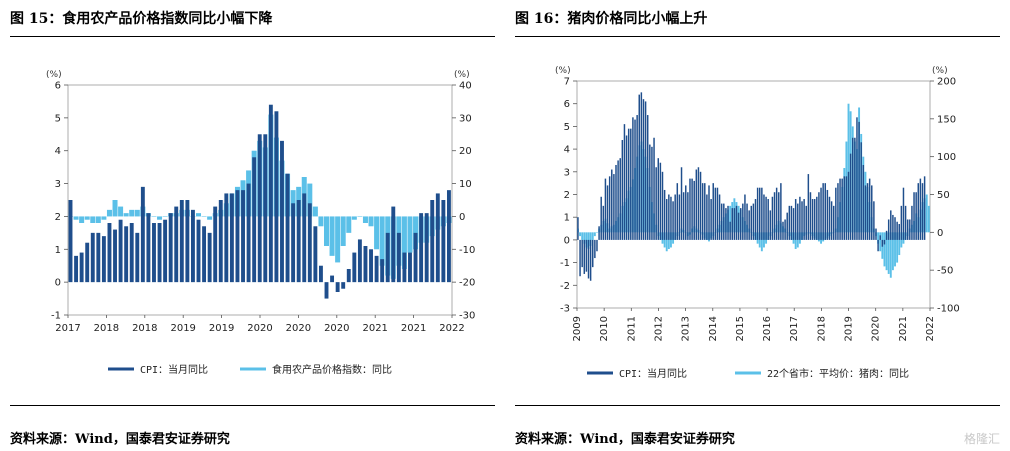  What do you see at coordinates (465, 86) in the screenshot?
I see `right-tick-label: 40` at bounding box center [465, 86].